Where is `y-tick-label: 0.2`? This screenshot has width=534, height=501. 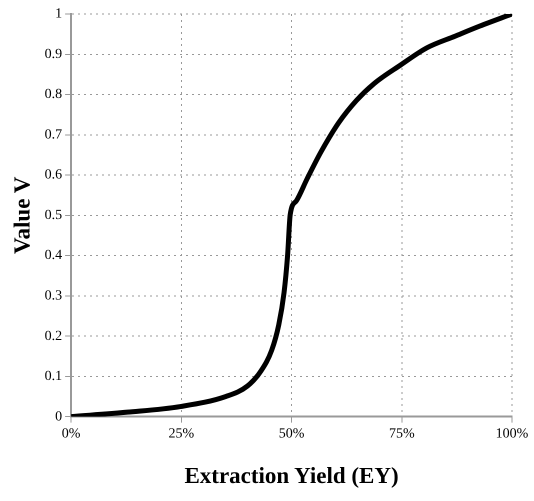 y-tick-label: 0.2 is located at coordinates (53, 336).